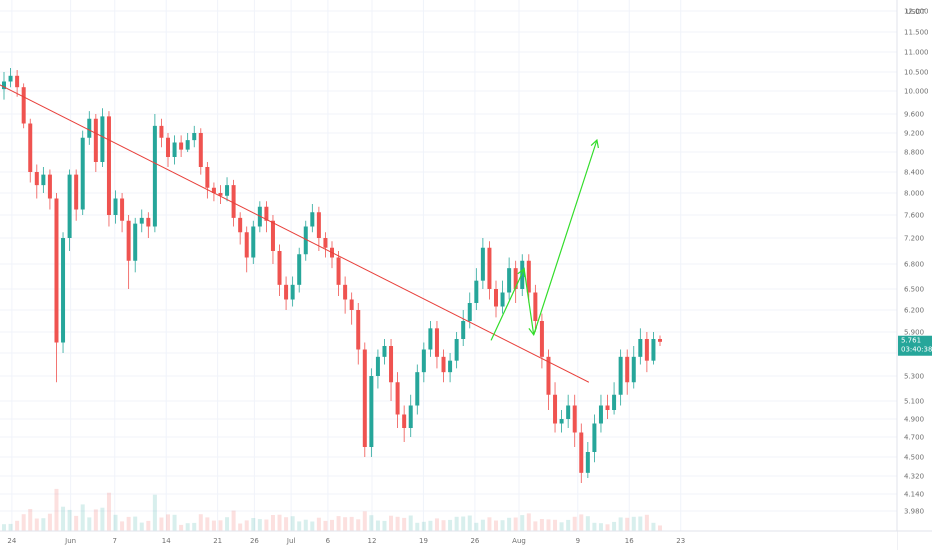  I want to click on x-tick-label: 26, so click(254, 541).